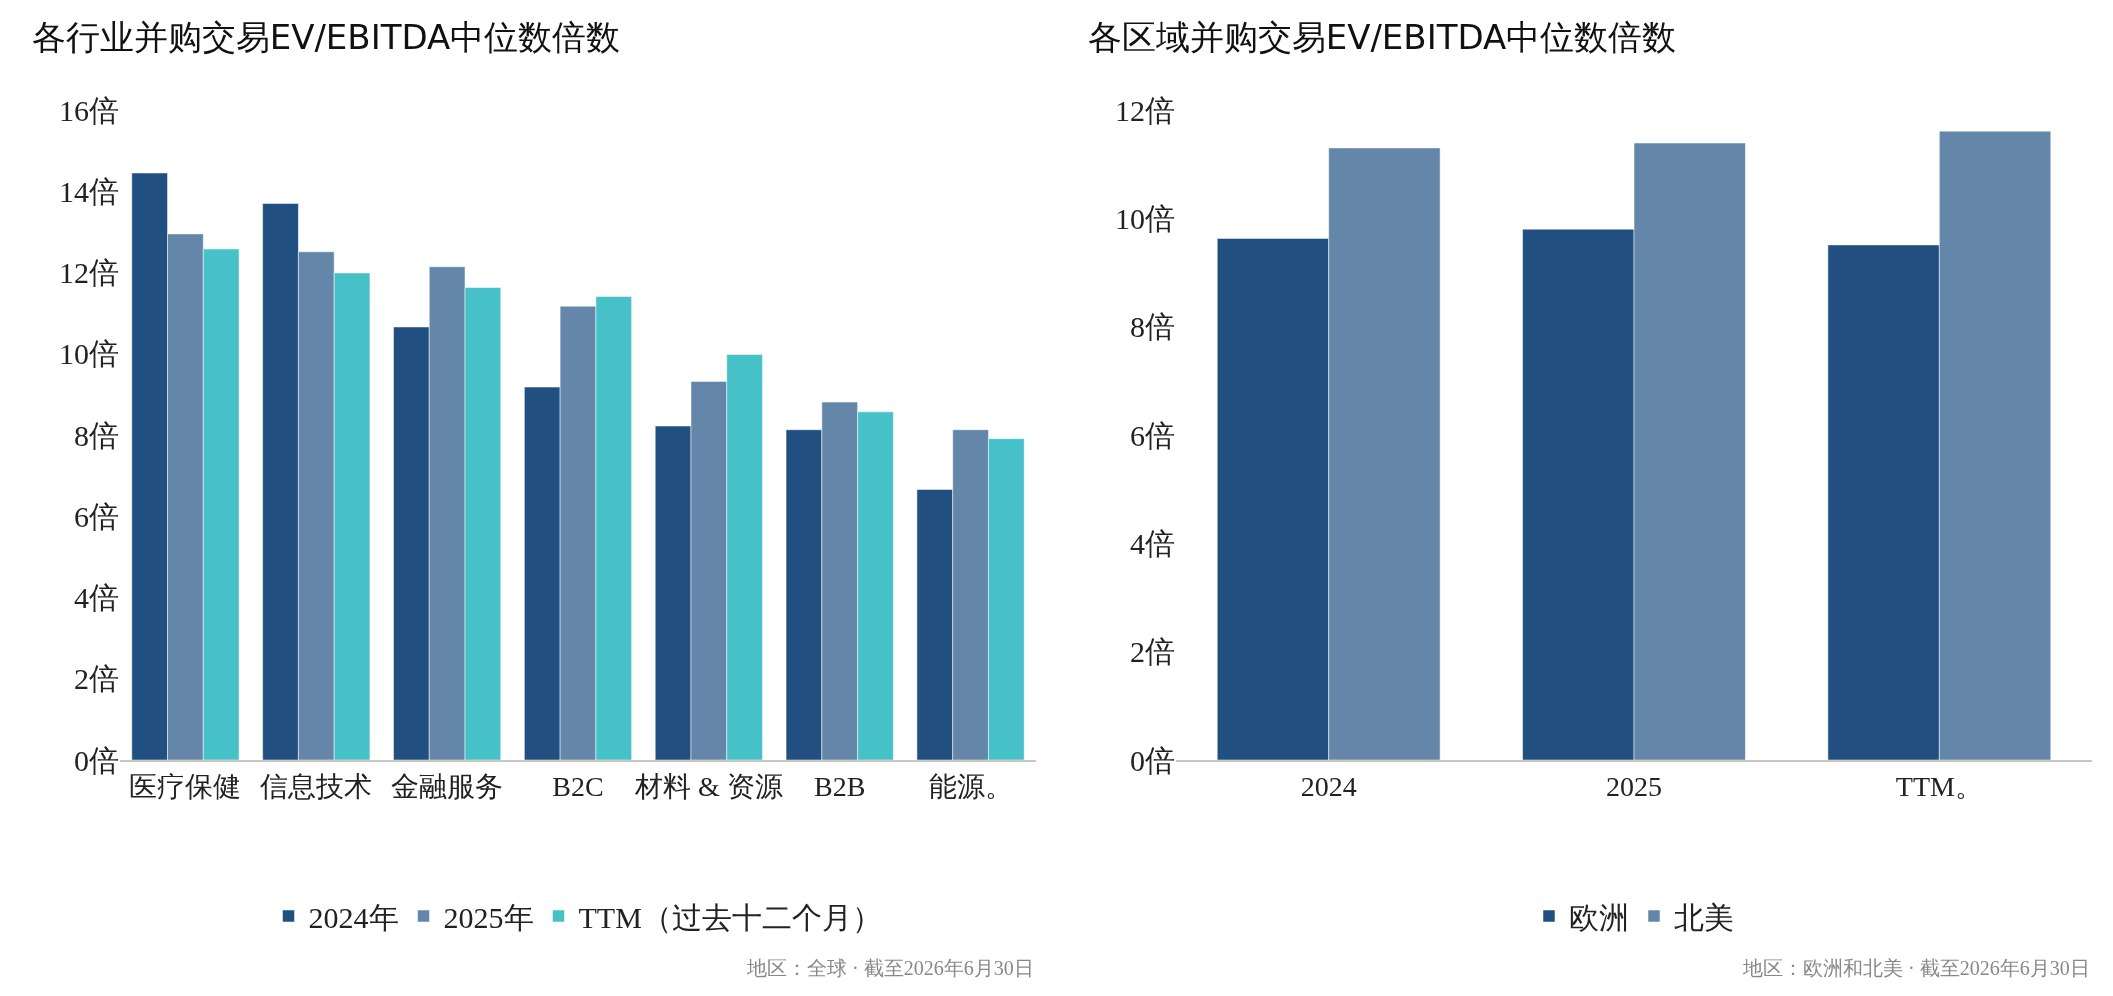  I want to click on text: 地区：欧洲和北美 · 截至2026年6月30日, so click(1916, 968).